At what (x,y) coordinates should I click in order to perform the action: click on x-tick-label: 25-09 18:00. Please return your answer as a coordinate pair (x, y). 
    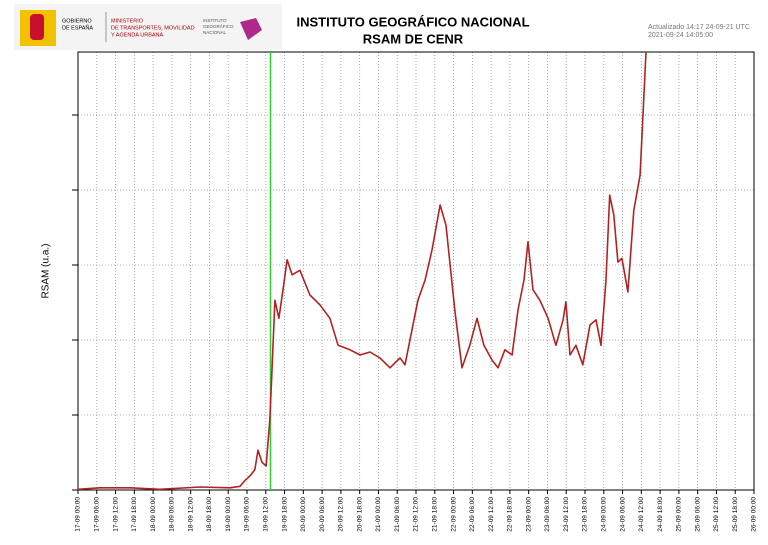
    Looking at the image, I should click on (735, 514).